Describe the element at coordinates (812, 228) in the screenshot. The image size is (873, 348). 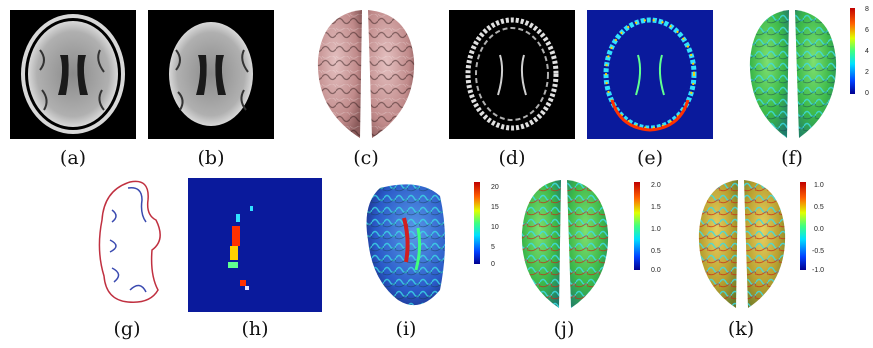
I see `colorbar-k: 1.0 0.5 0.0 -0.5 -1.0` at that location.